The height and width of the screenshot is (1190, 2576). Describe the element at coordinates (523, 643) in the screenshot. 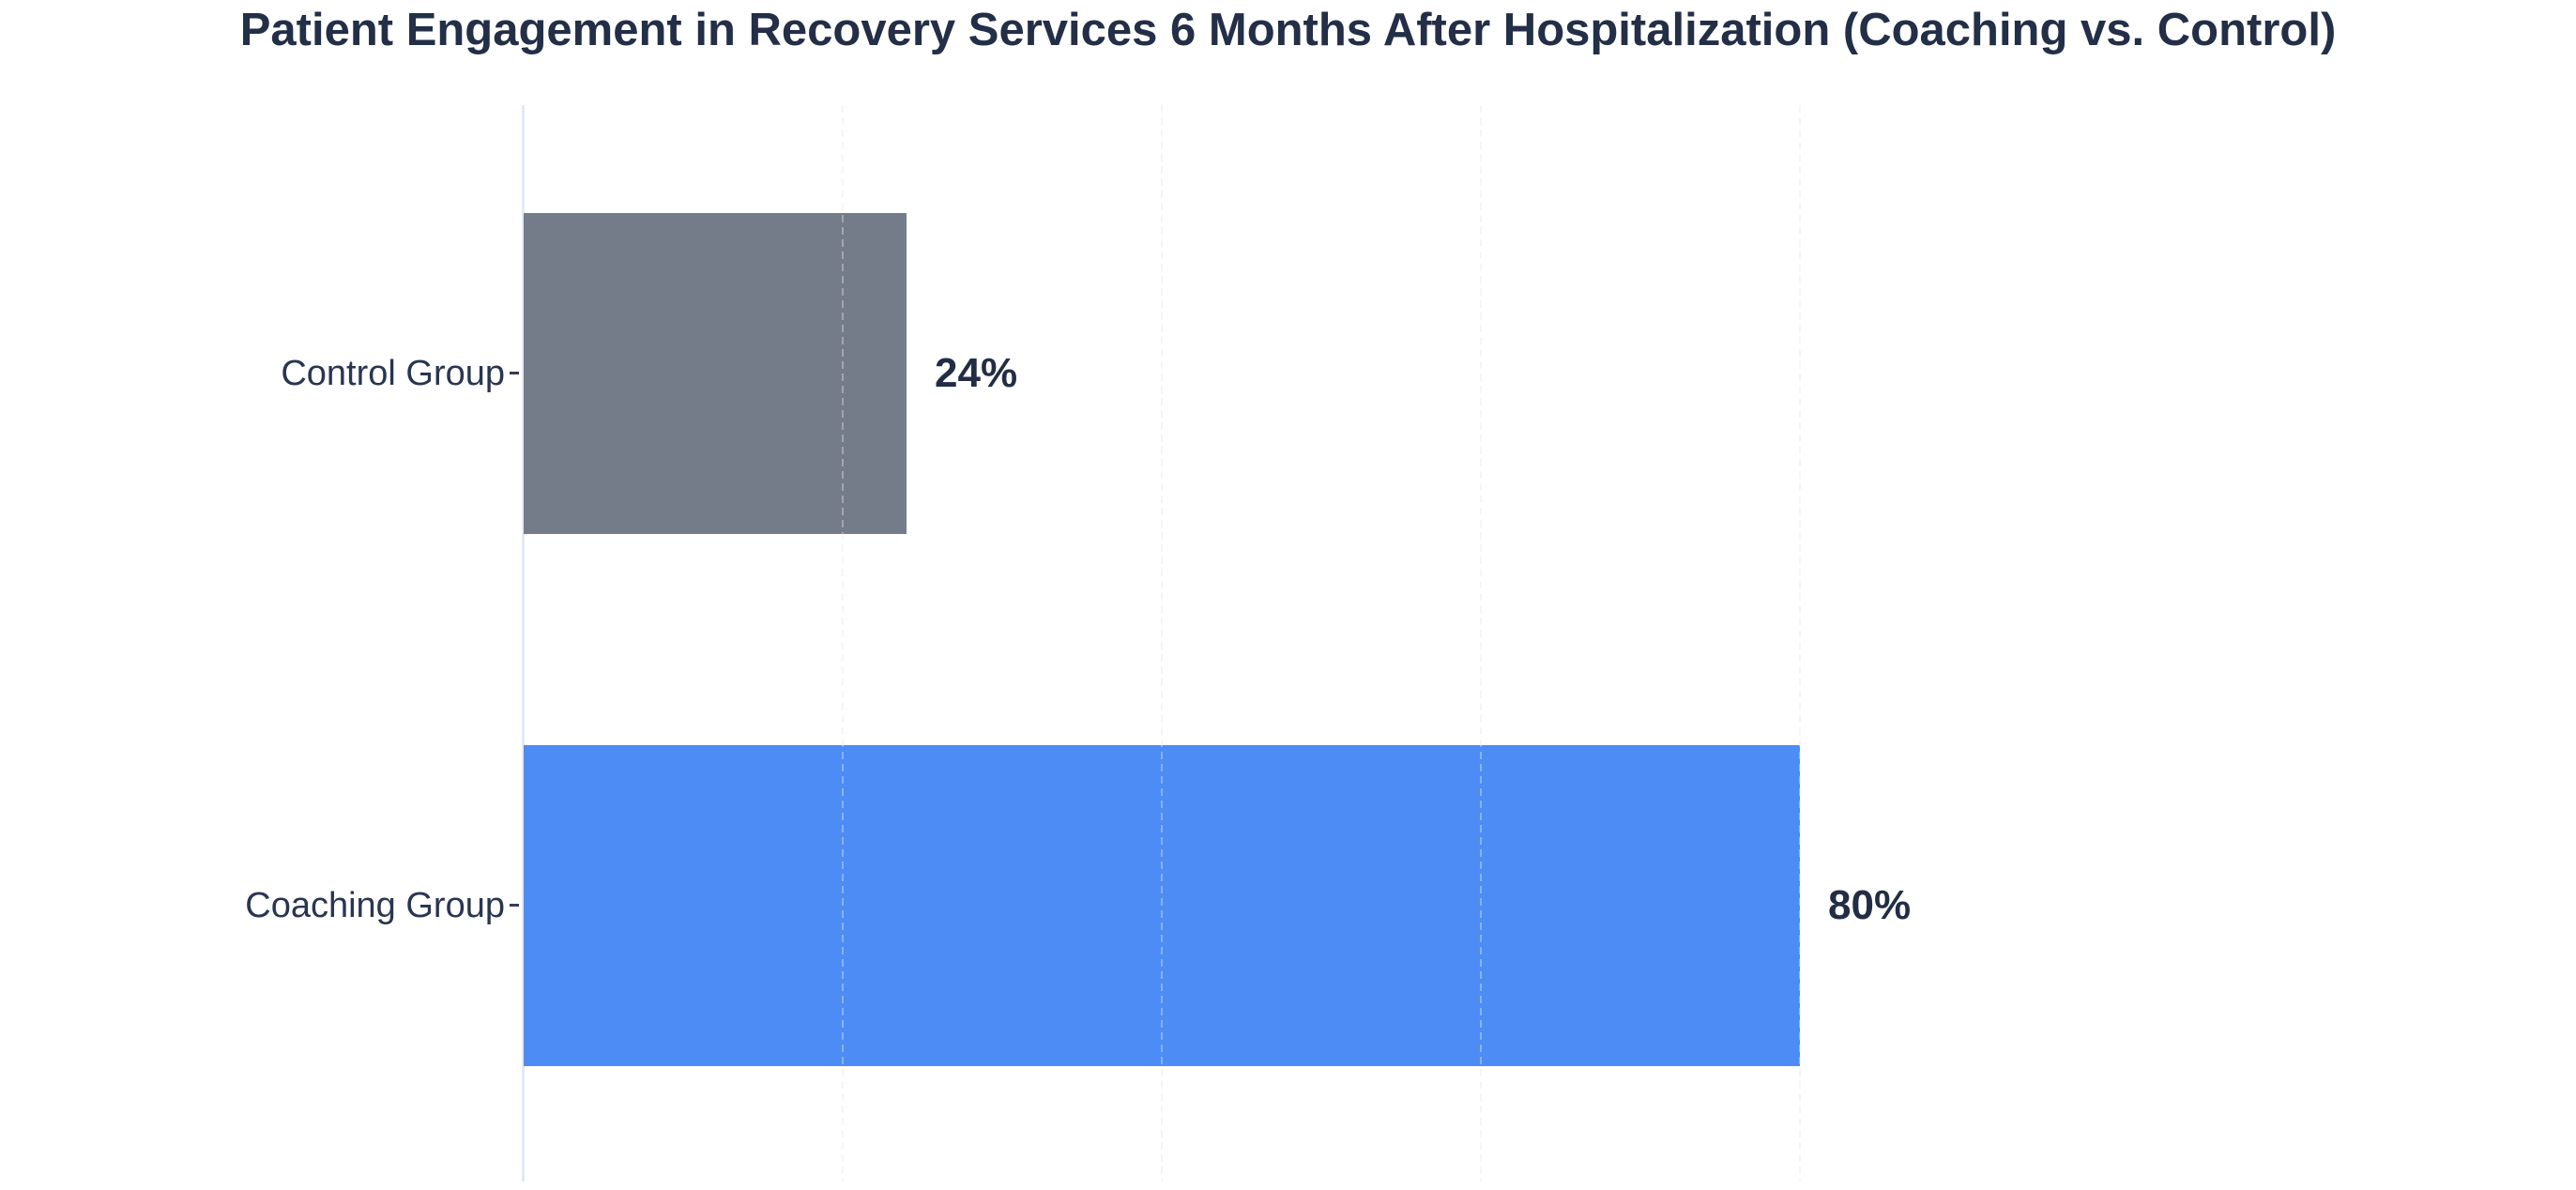

I see `y-axis-line` at that location.